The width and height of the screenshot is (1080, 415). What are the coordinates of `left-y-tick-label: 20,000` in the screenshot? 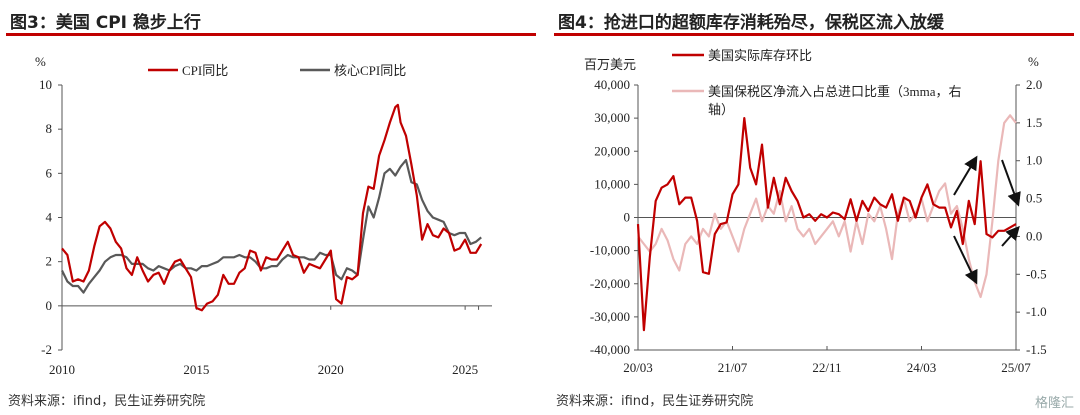 It's located at (612, 150).